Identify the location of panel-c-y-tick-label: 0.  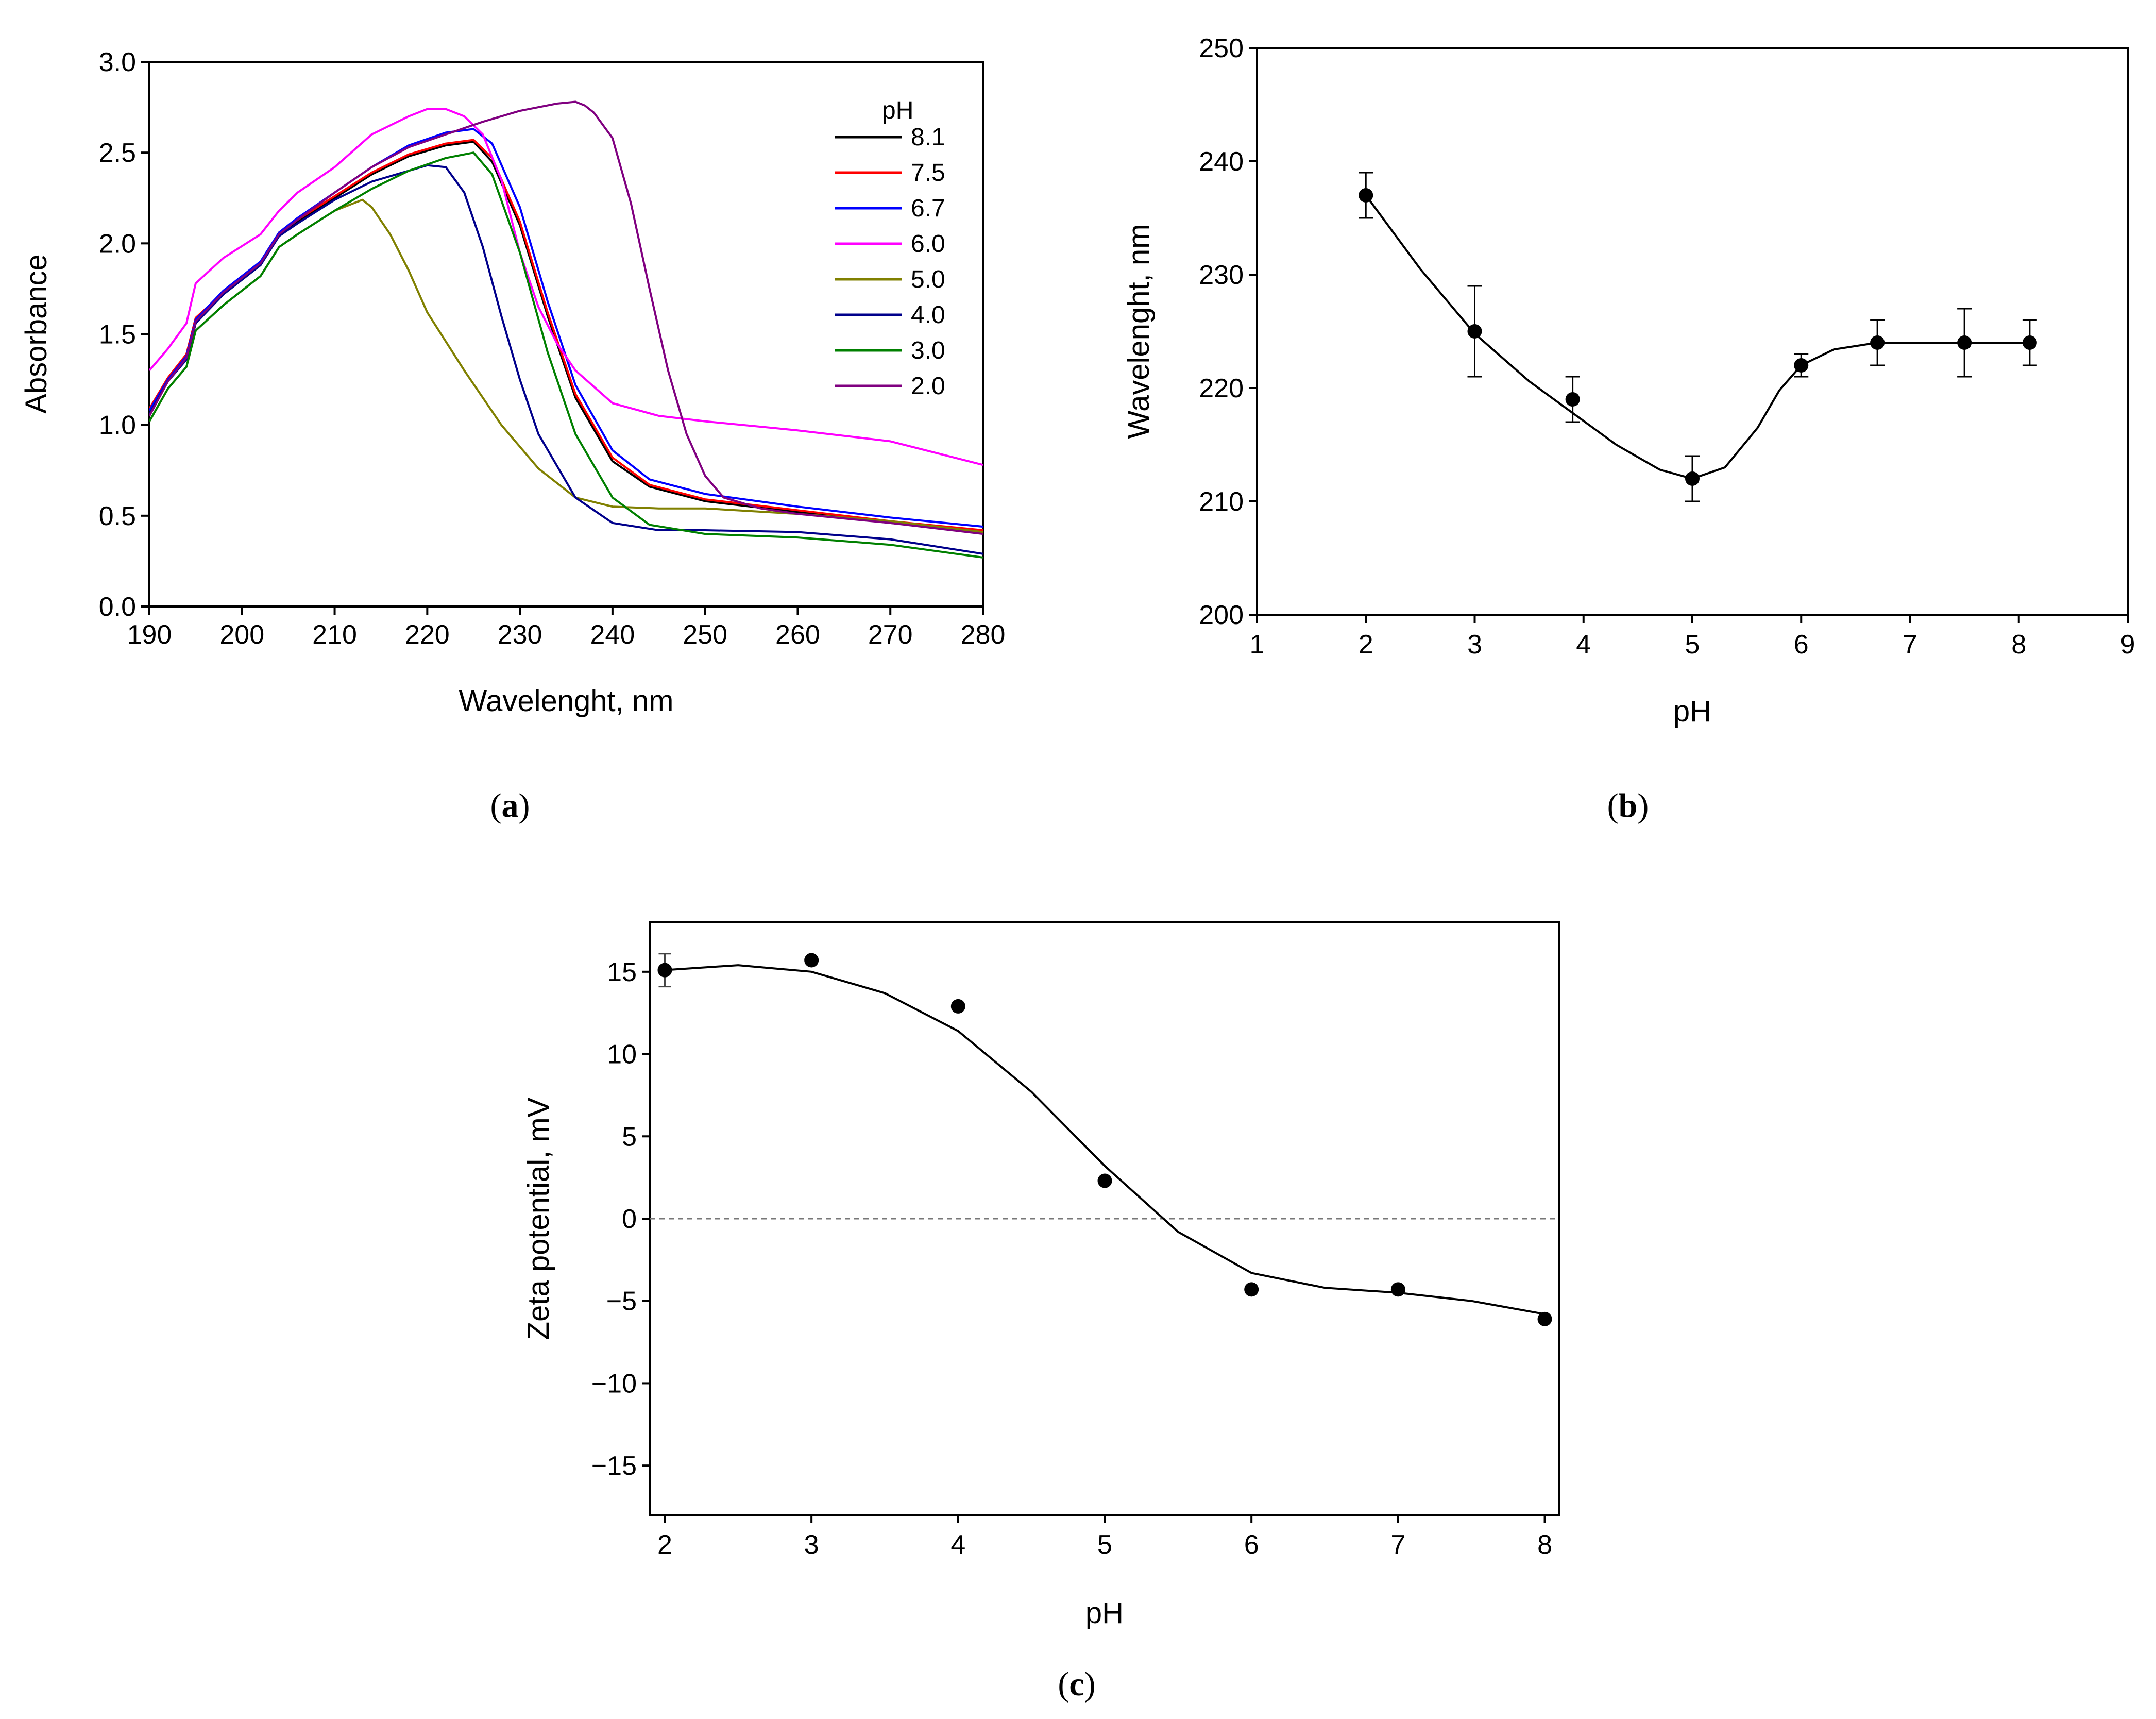
(629, 1219).